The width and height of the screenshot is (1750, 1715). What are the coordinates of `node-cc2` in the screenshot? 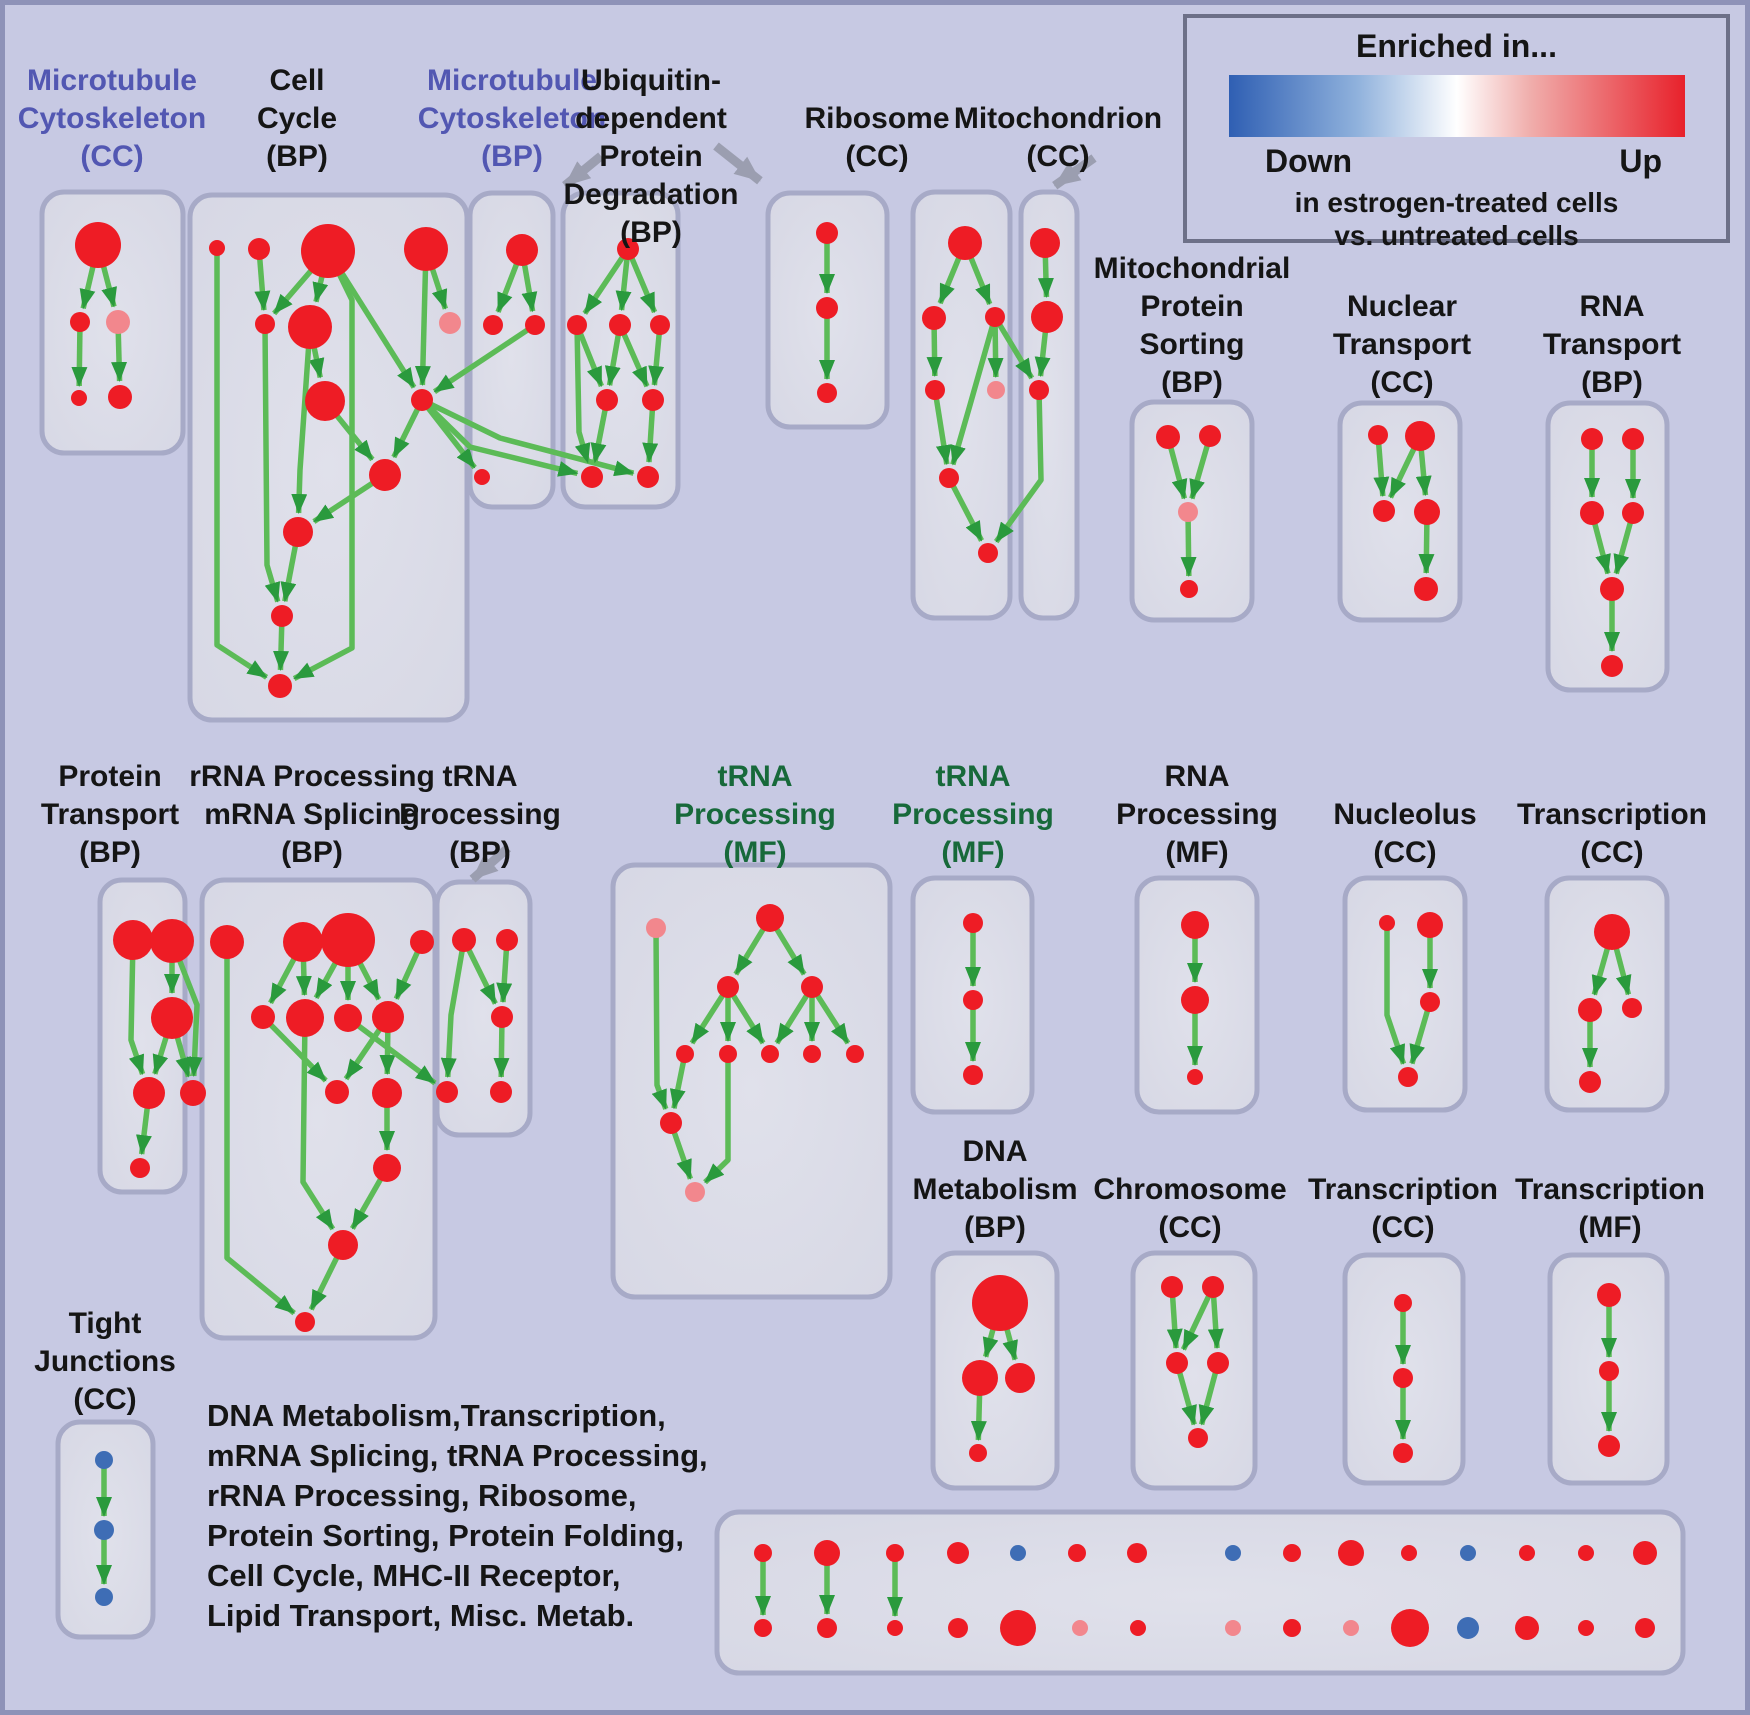 It's located at (259, 249).